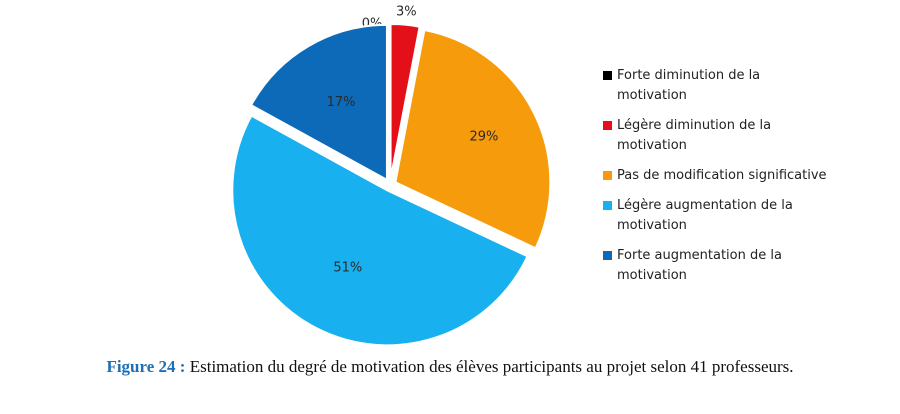 This screenshot has height=414, width=900. I want to click on legend-label-1: Légère diminution de la motivation, so click(694, 135).